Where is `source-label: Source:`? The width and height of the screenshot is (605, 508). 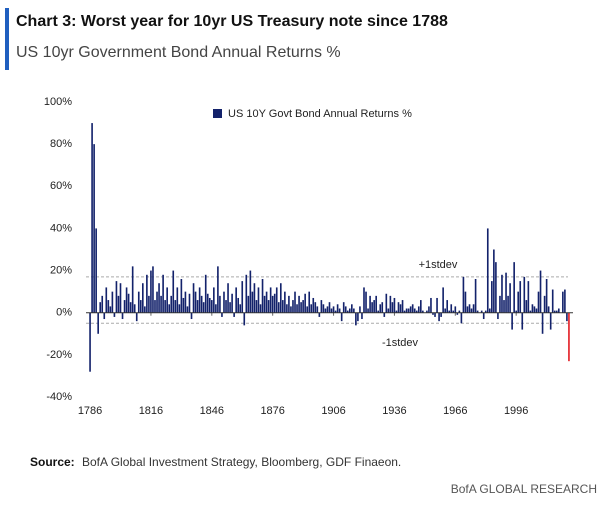
source-label: Source: is located at coordinates (52, 462).